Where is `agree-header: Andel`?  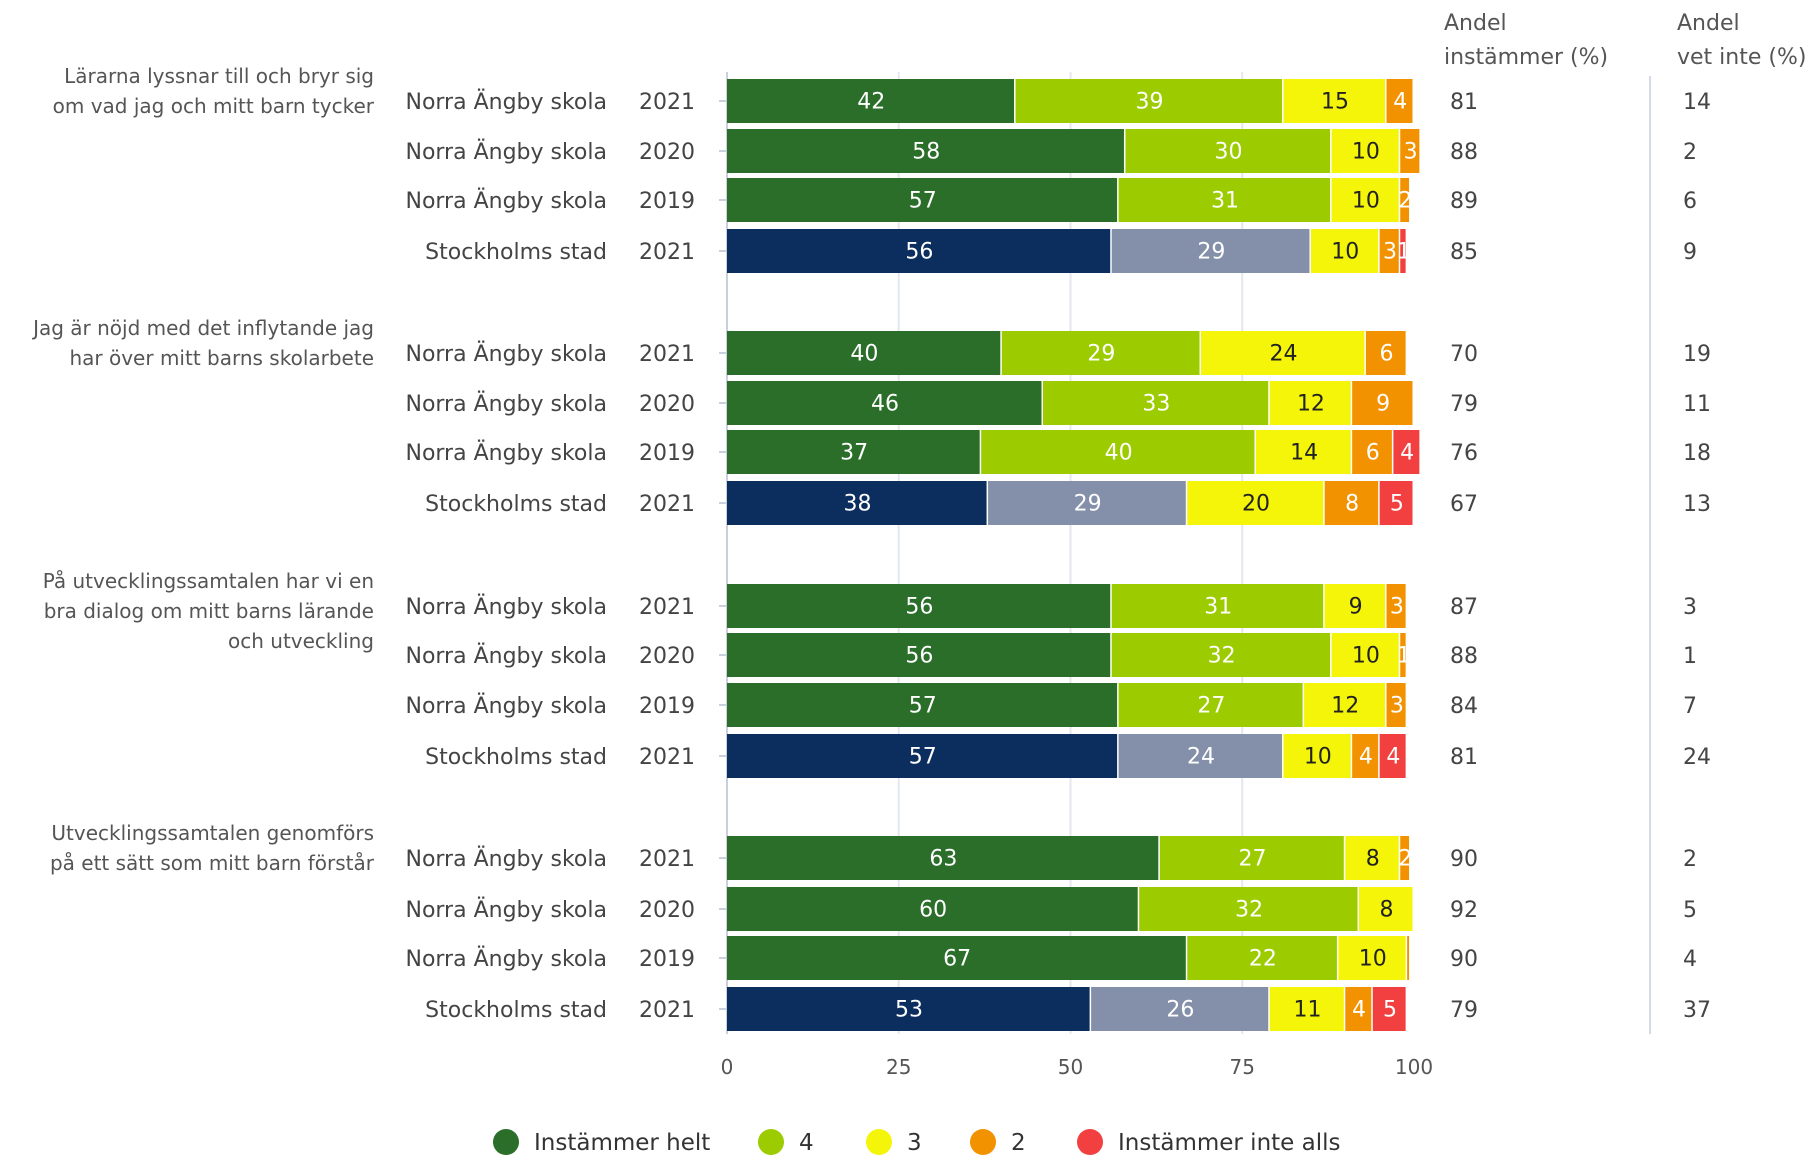 agree-header: Andel is located at coordinates (1475, 23).